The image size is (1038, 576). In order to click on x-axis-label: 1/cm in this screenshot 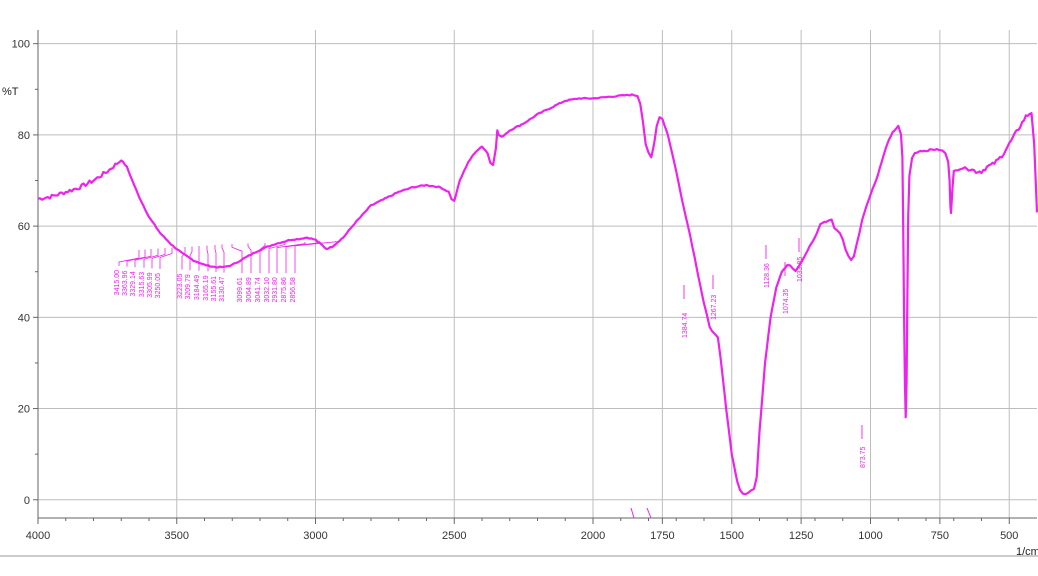, I will do `click(1027, 552)`.